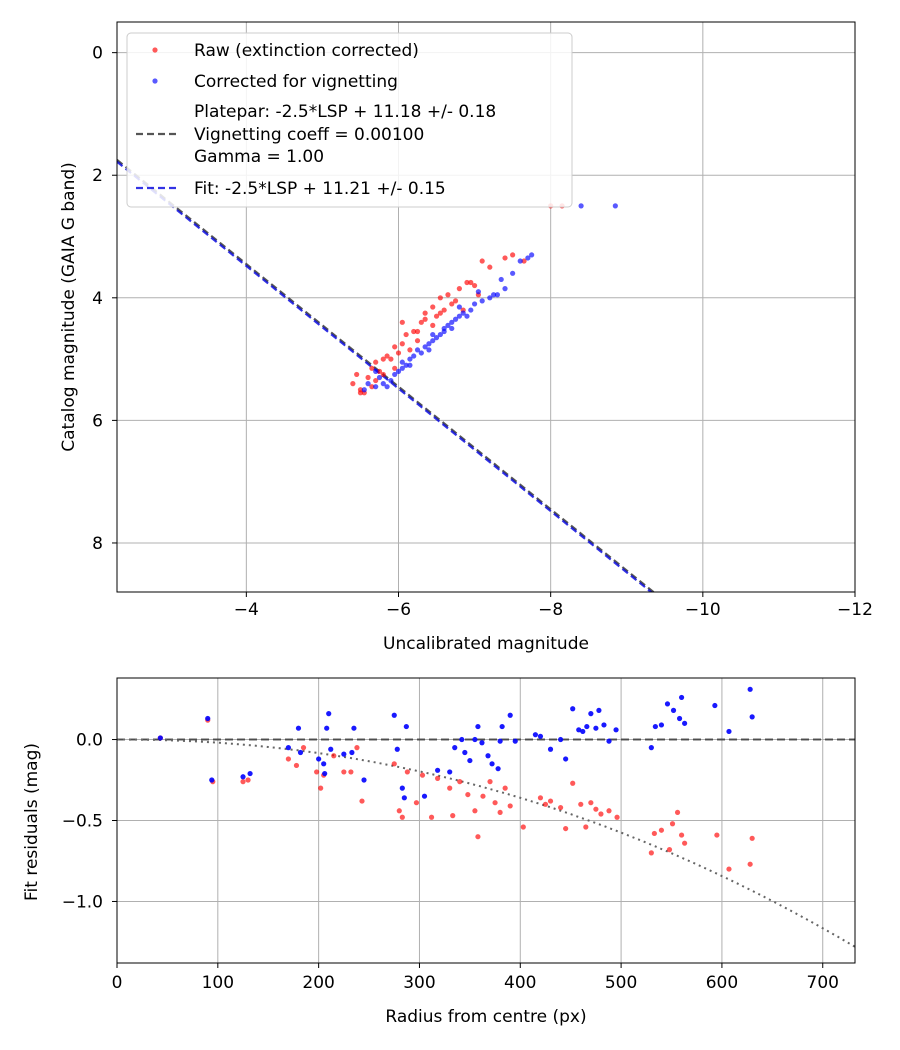 Image resolution: width=900 pixels, height=1050 pixels. I want to click on bottom-x-tick-label: 700, so click(823, 983).